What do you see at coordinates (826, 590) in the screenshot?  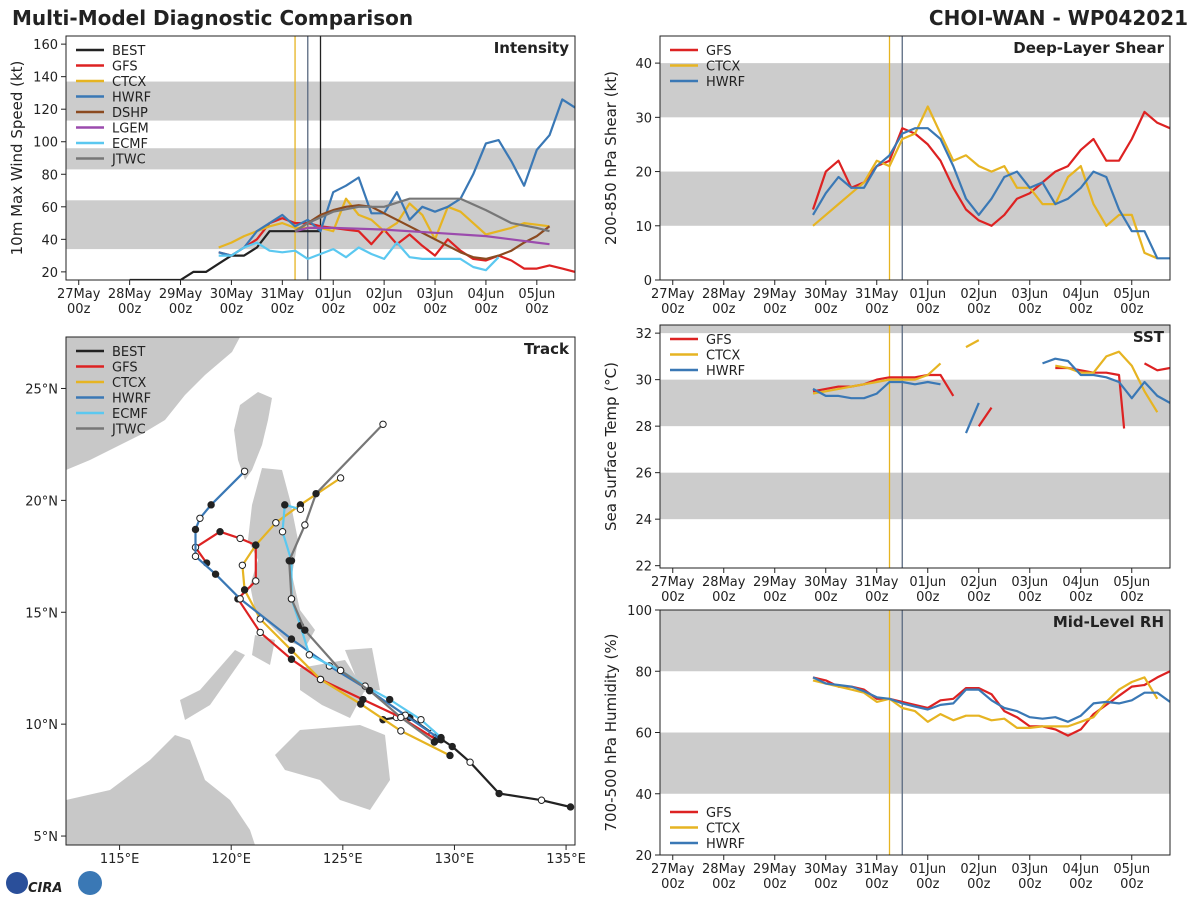 I see `x-tick-label: 30May 00z` at bounding box center [826, 590].